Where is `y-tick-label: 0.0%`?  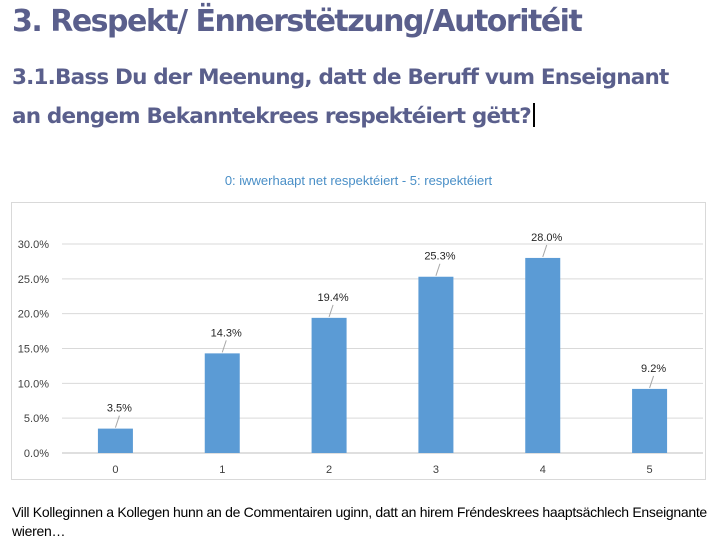
y-tick-label: 0.0% is located at coordinates (36, 454).